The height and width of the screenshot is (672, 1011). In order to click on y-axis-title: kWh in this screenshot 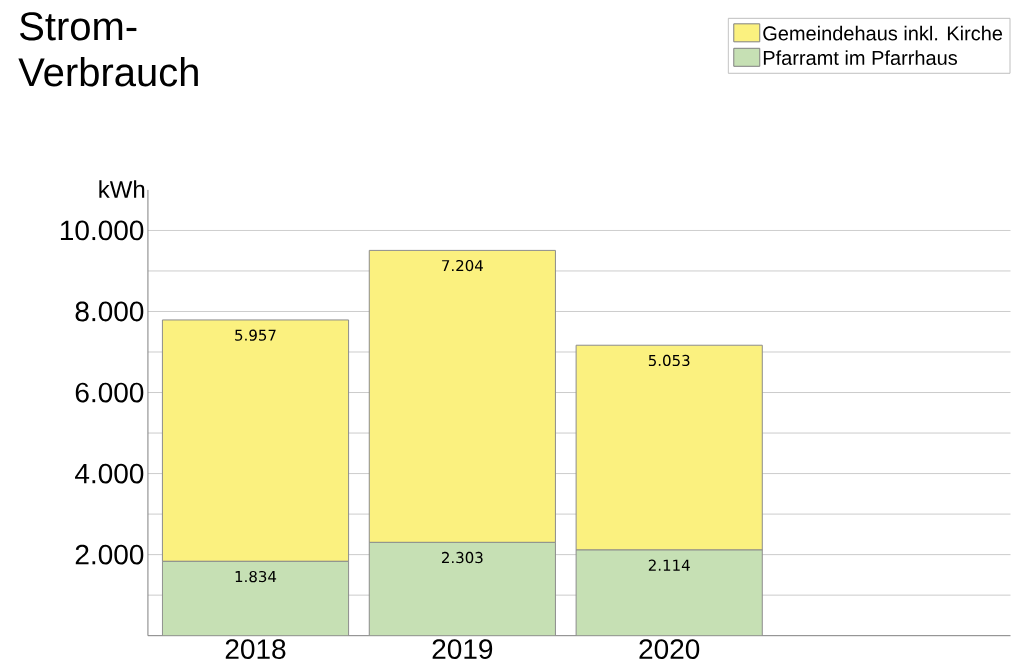, I will do `click(122, 189)`.